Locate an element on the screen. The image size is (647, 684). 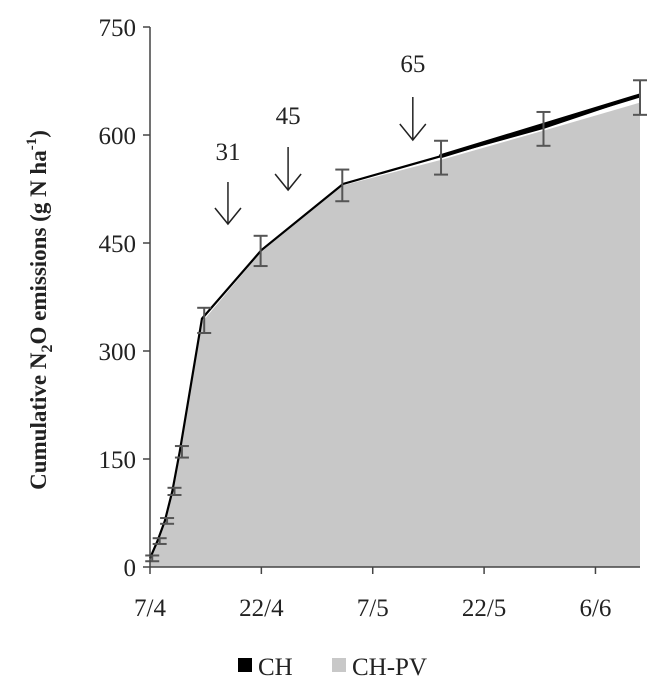
x-tick-label: 7/4 is located at coordinates (150, 608).